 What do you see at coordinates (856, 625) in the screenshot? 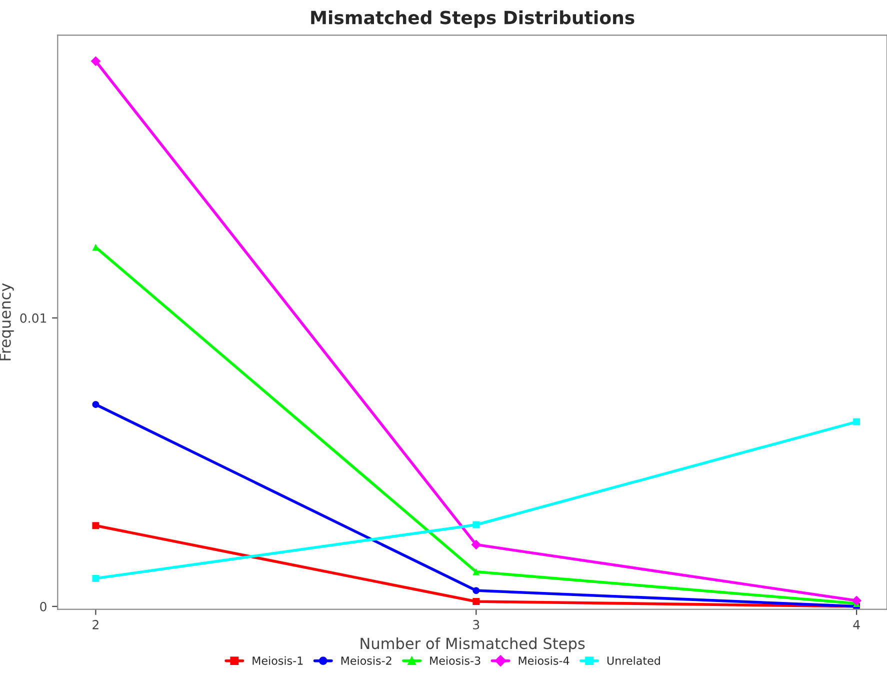
I see `x-tick-label: 4` at bounding box center [856, 625].